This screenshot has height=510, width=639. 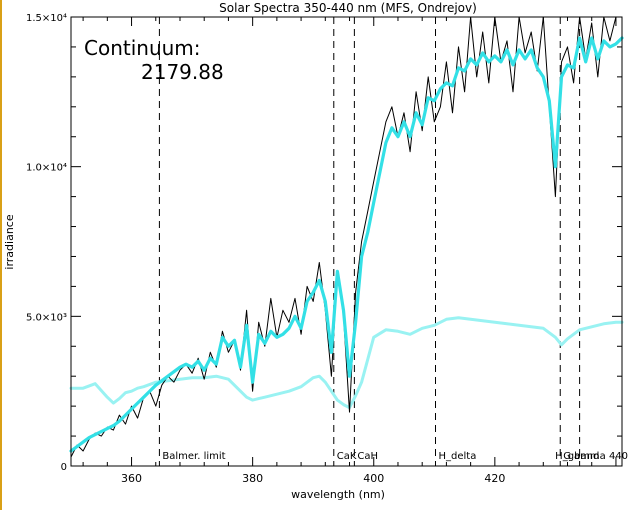 I want to click on reference-label-0: Balmer. limit, so click(x=193, y=456).